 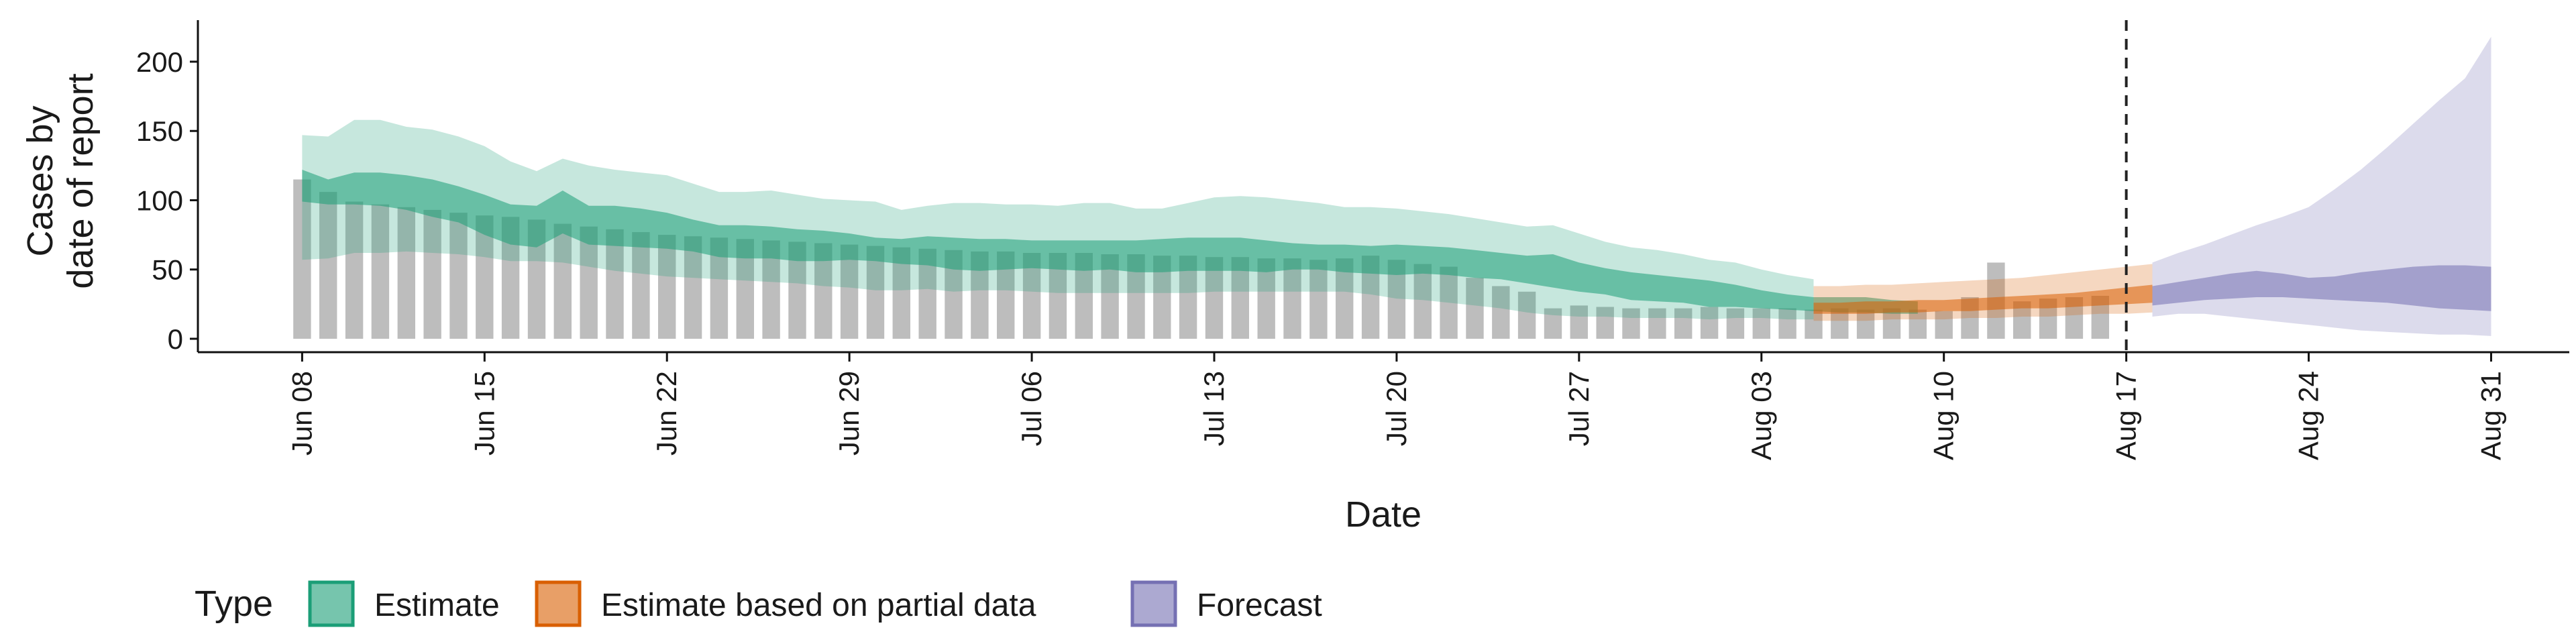 What do you see at coordinates (849, 413) in the screenshot?
I see `x-tick-label: Jun 29` at bounding box center [849, 413].